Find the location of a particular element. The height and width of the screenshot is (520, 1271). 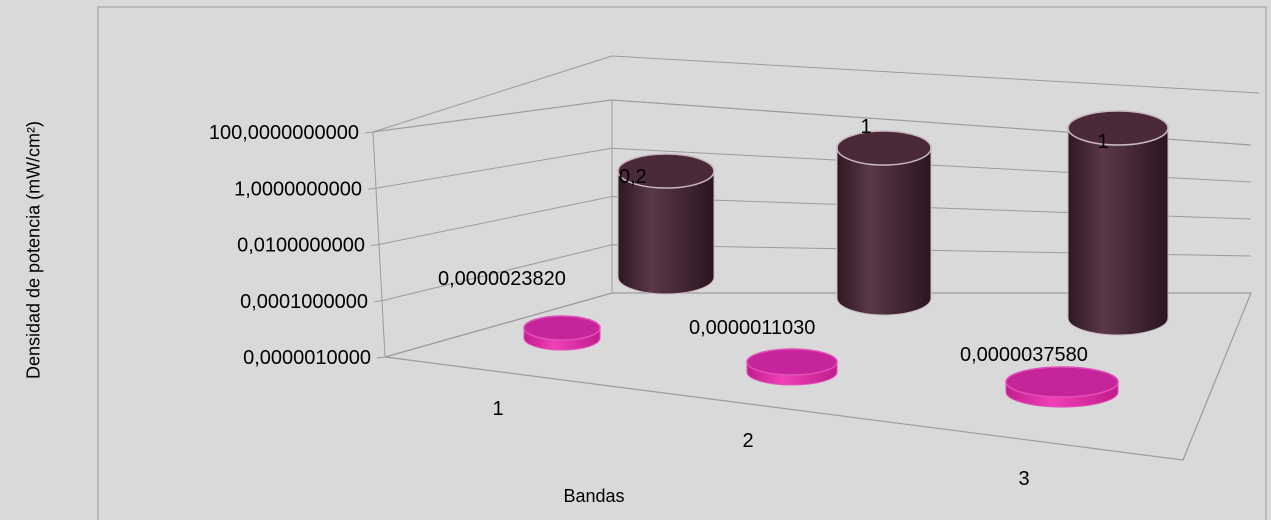

data-label-series1: 0,0000037580 is located at coordinates (1024, 355).